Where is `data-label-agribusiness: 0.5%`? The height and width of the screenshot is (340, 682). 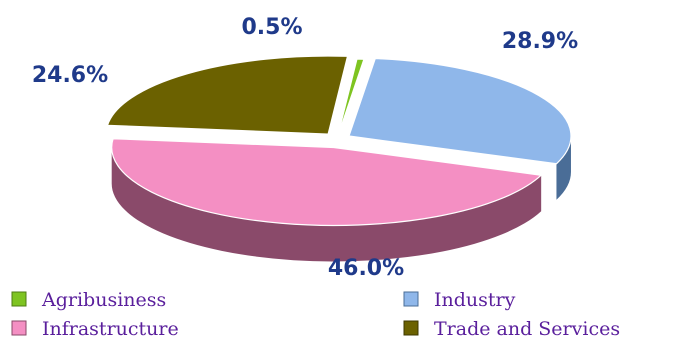 data-label-agribusiness: 0.5% is located at coordinates (271, 27).